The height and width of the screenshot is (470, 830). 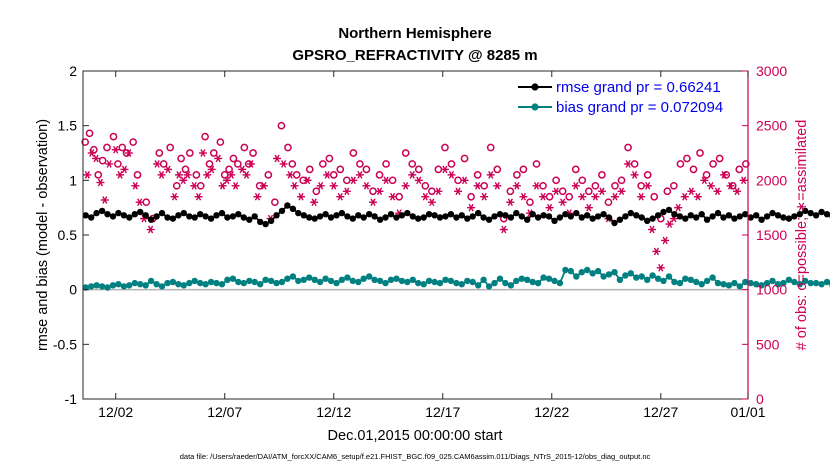 I want to click on legend-rmse-marker, so click(x=535, y=87).